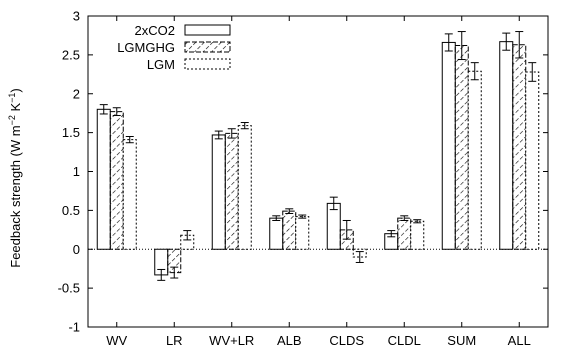 This screenshot has height=354, width=576. I want to click on y-tick-label: 3, so click(76, 16).